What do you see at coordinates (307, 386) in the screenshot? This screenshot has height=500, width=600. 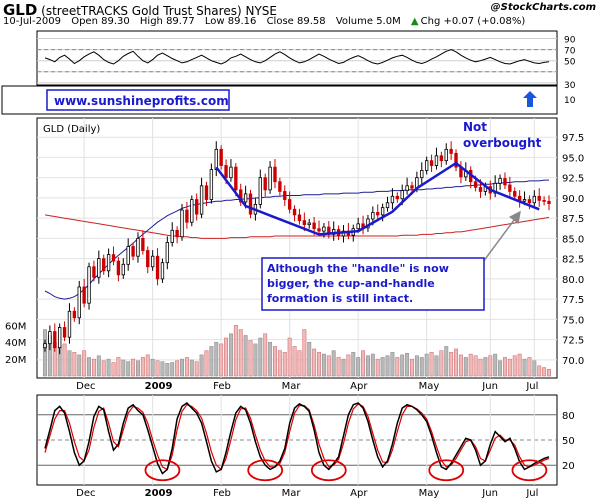 I see `price-x-labels: Dec 2009 Feb Mar Apr May Jun Jul` at bounding box center [307, 386].